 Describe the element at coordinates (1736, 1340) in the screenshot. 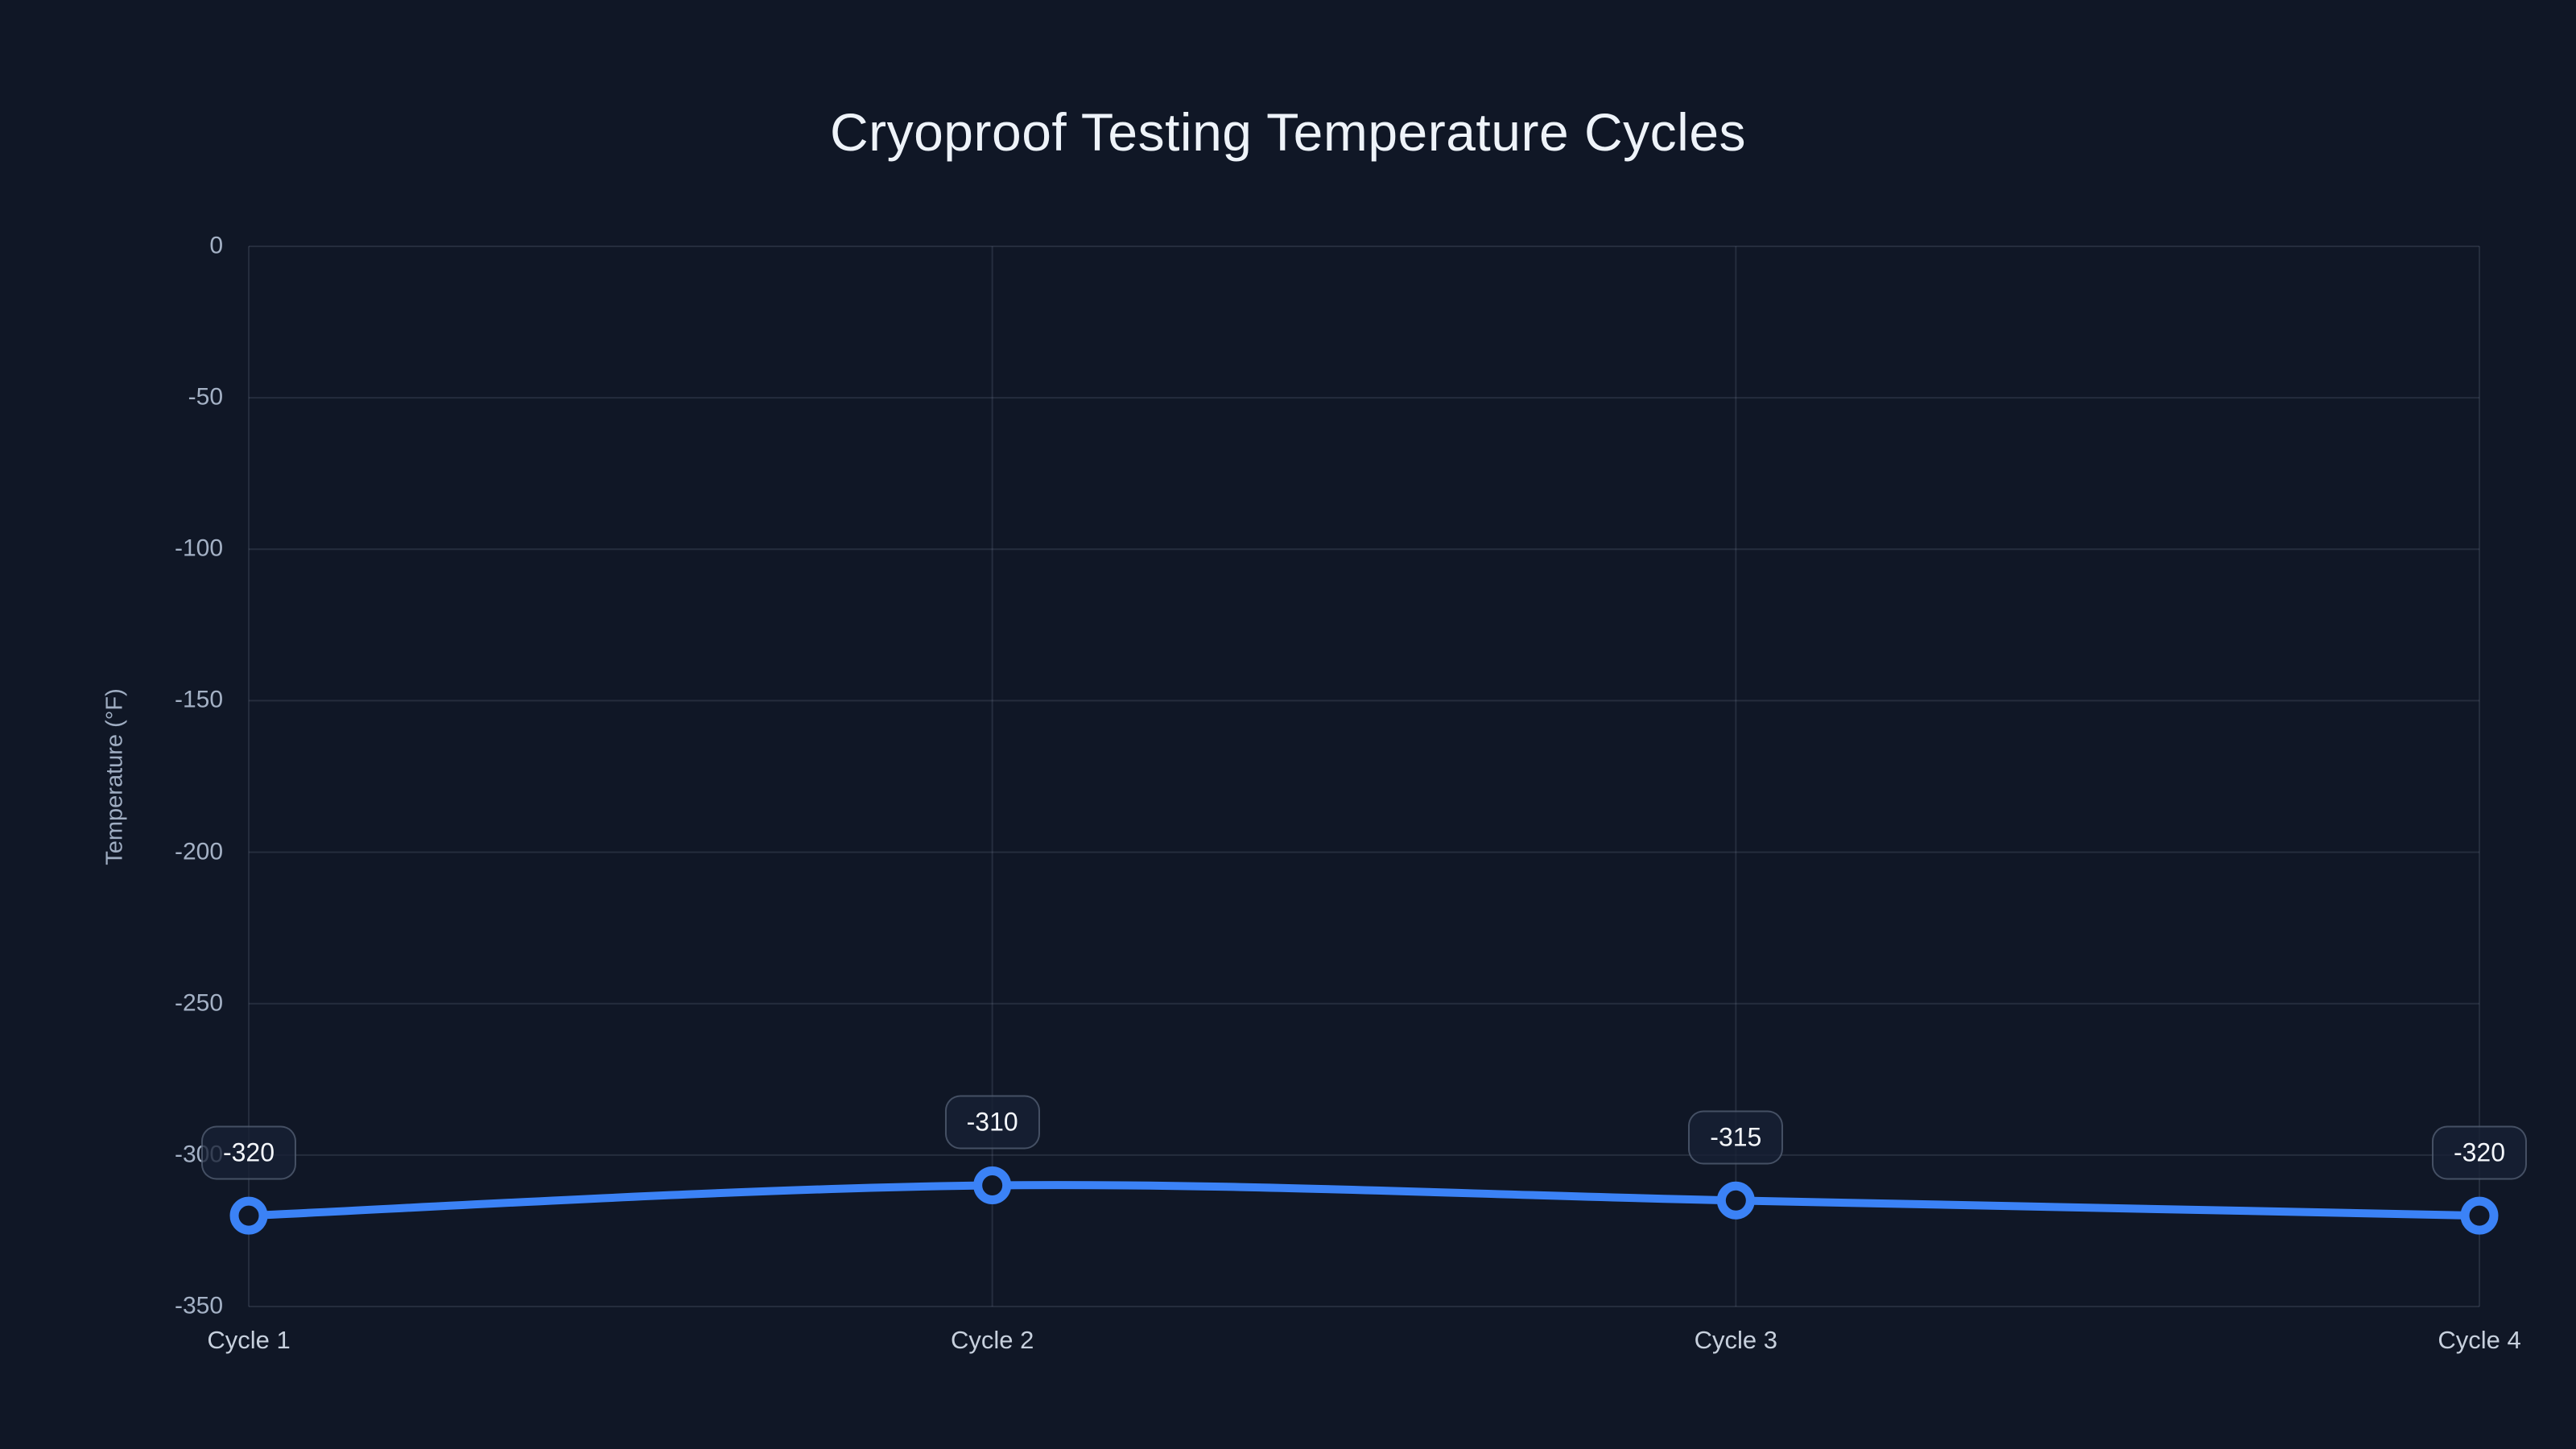

I see `x-axis-tick-label: Cycle 3` at that location.